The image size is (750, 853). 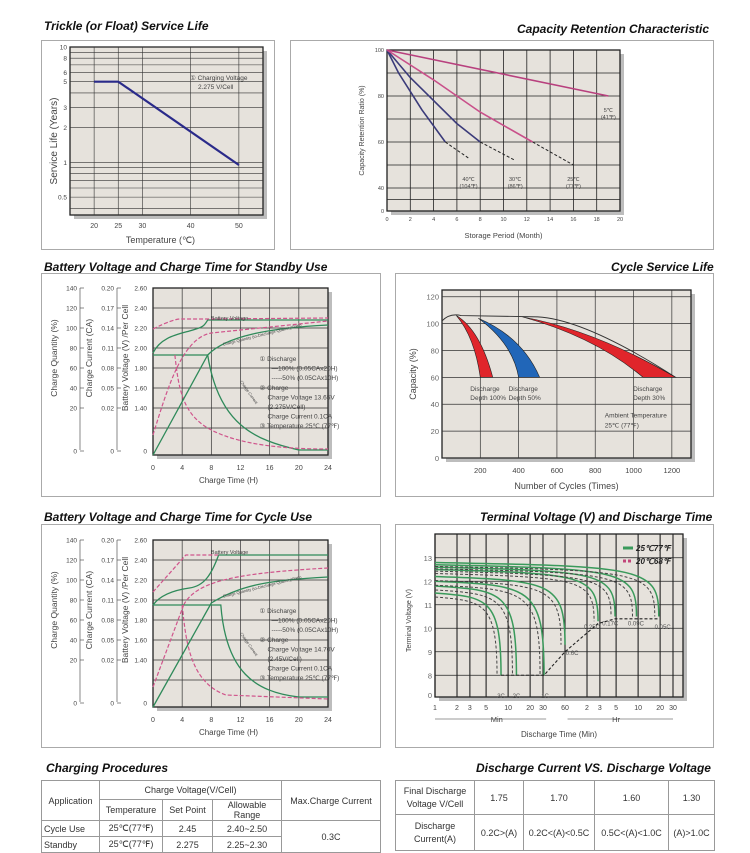 What do you see at coordinates (631, 832) in the screenshot?
I see `cell-current: 0.5C<(A)<1.0C` at bounding box center [631, 832].